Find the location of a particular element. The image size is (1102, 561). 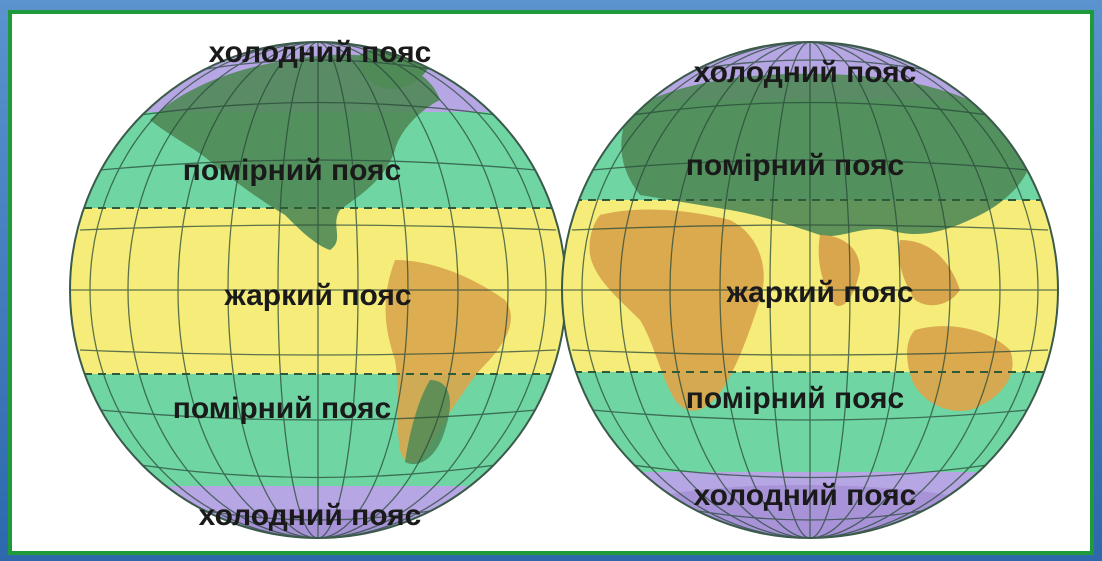

east-south-temperate-label: помірний пояс is located at coordinates (795, 398).